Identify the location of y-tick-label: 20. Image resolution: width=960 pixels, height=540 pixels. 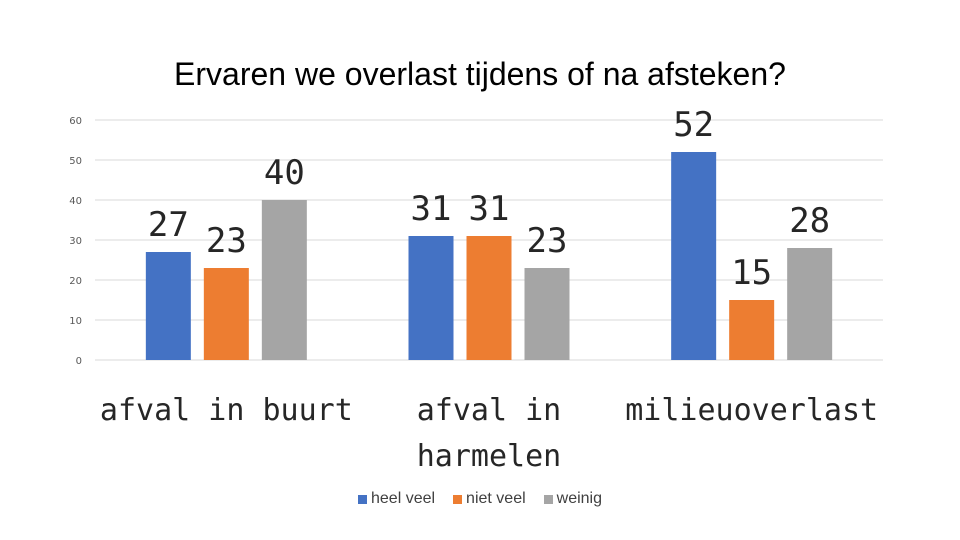
(75, 281).